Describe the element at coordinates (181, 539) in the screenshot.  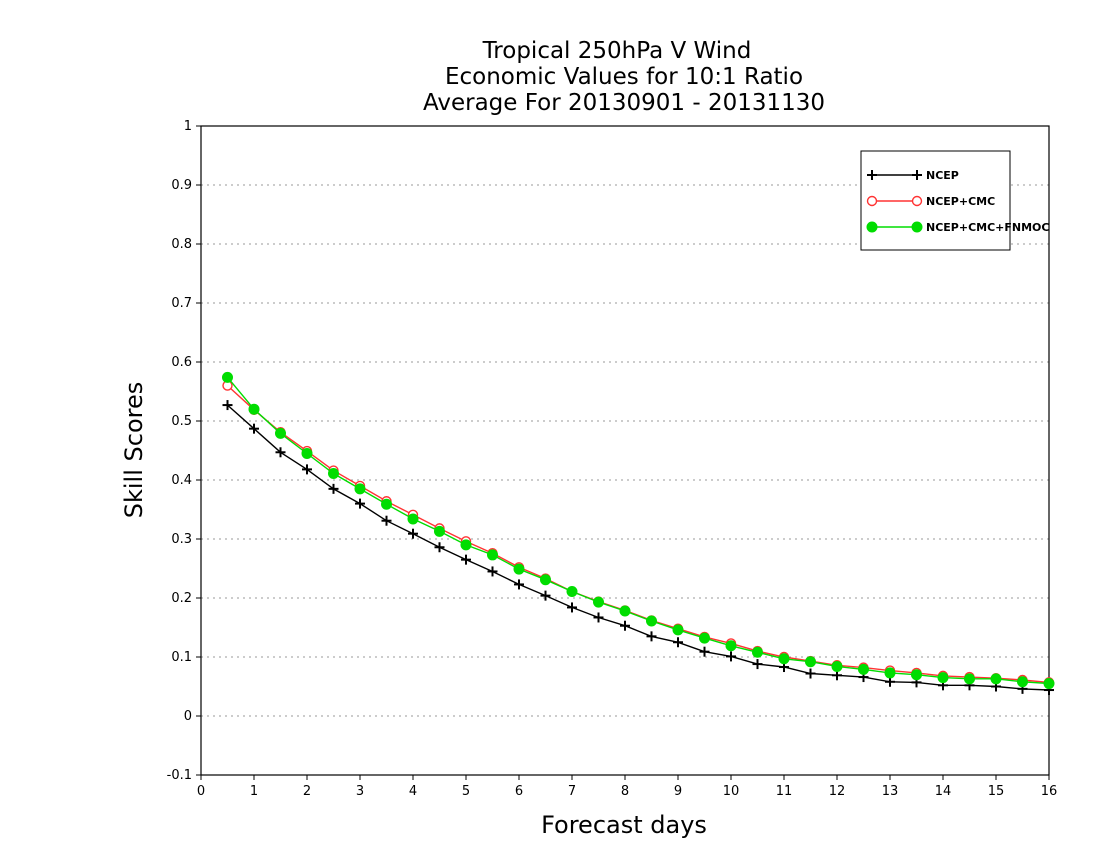
I see `y-tick-label: 0.3` at that location.